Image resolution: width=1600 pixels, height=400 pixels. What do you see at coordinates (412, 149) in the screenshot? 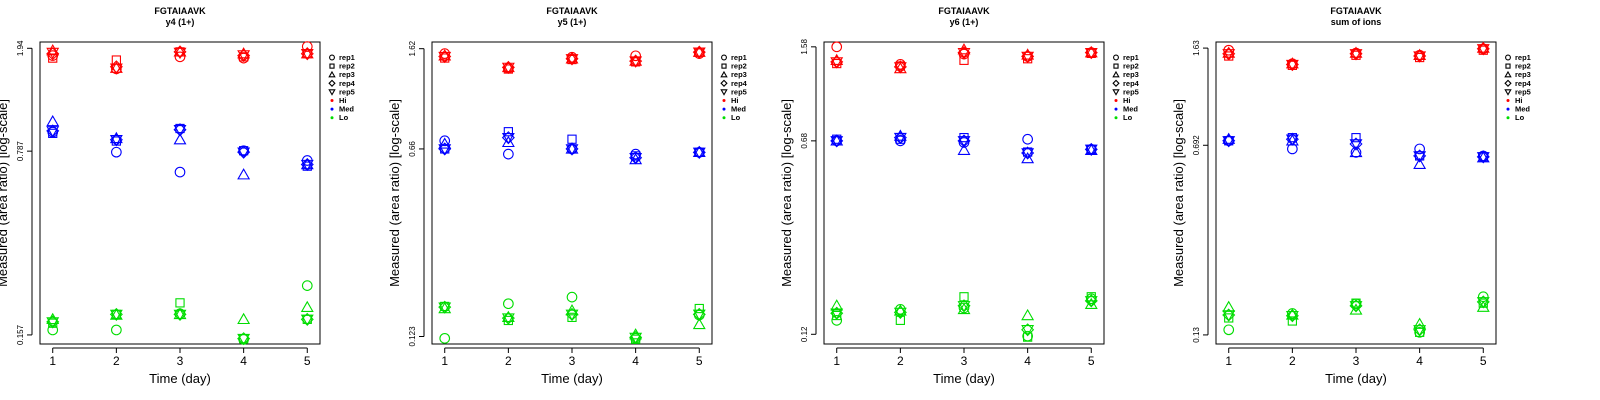
I see `y-tick-label: 0.66` at bounding box center [412, 149].